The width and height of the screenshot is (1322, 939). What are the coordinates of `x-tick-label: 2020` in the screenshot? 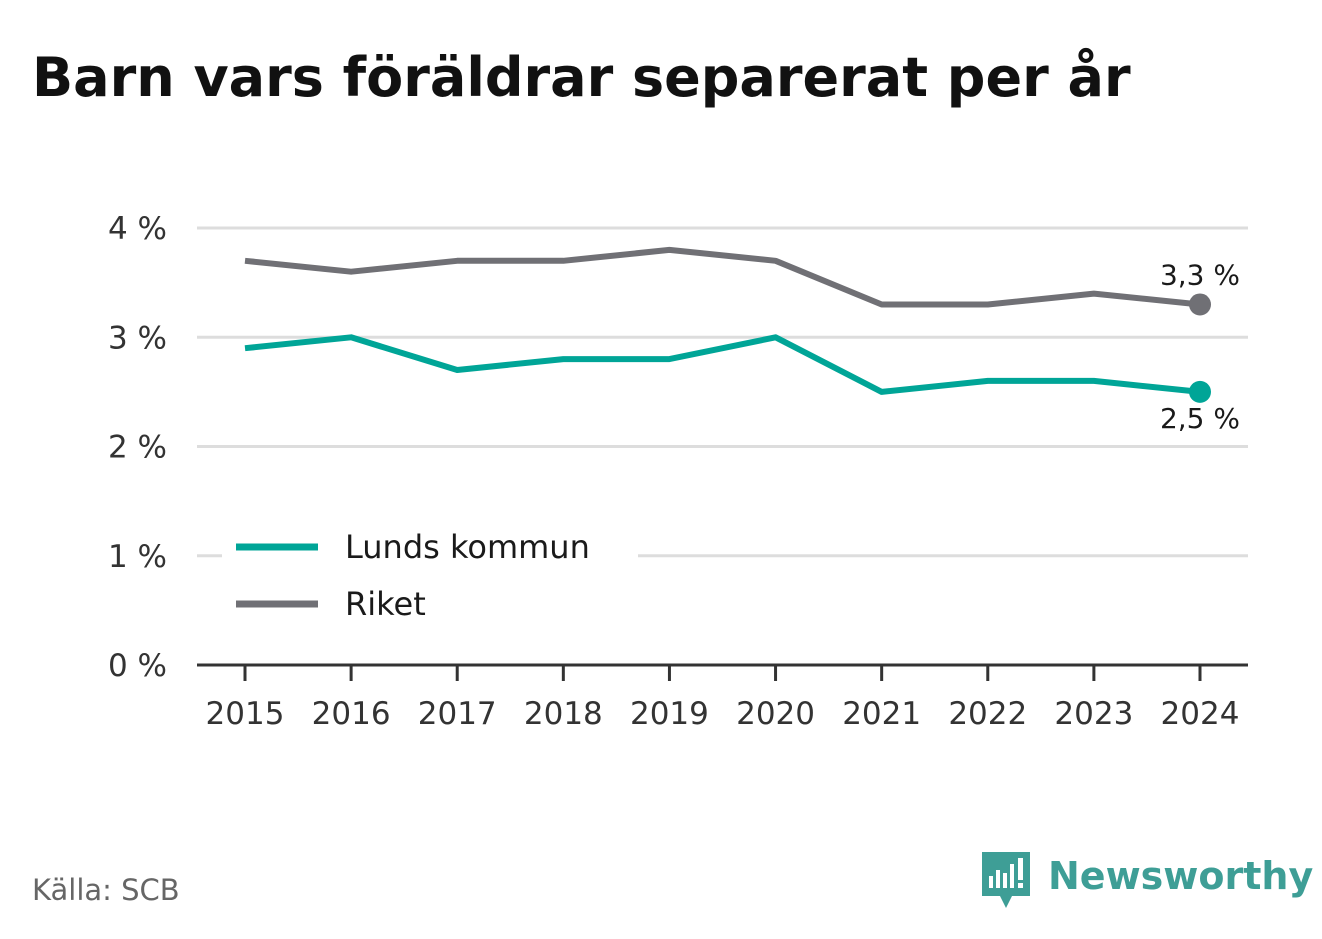 It's located at (775, 714).